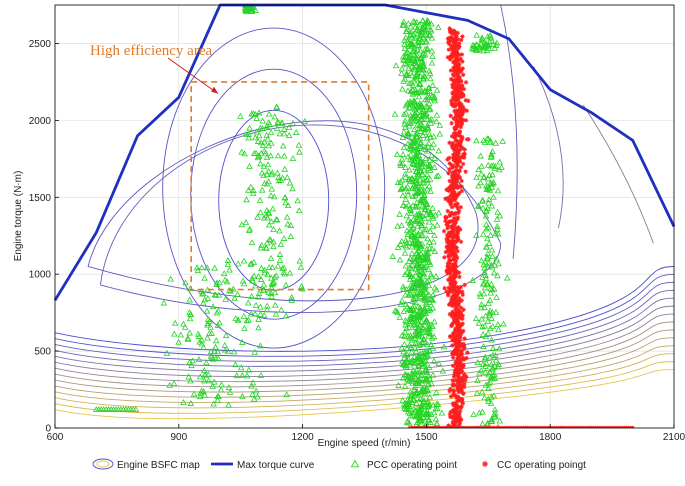  I want to click on y-tick-label: 2500, so click(40, 44).